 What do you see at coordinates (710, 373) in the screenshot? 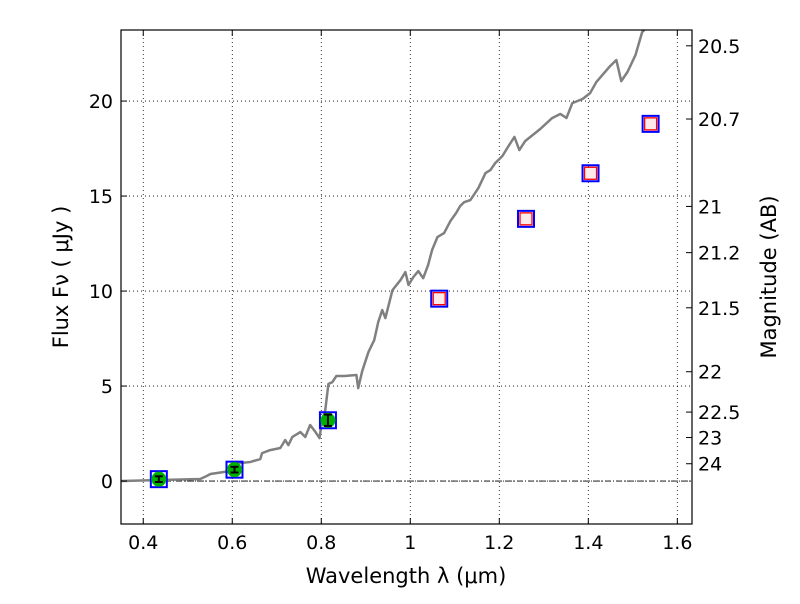
I see `right-tick-label: 22` at bounding box center [710, 373].